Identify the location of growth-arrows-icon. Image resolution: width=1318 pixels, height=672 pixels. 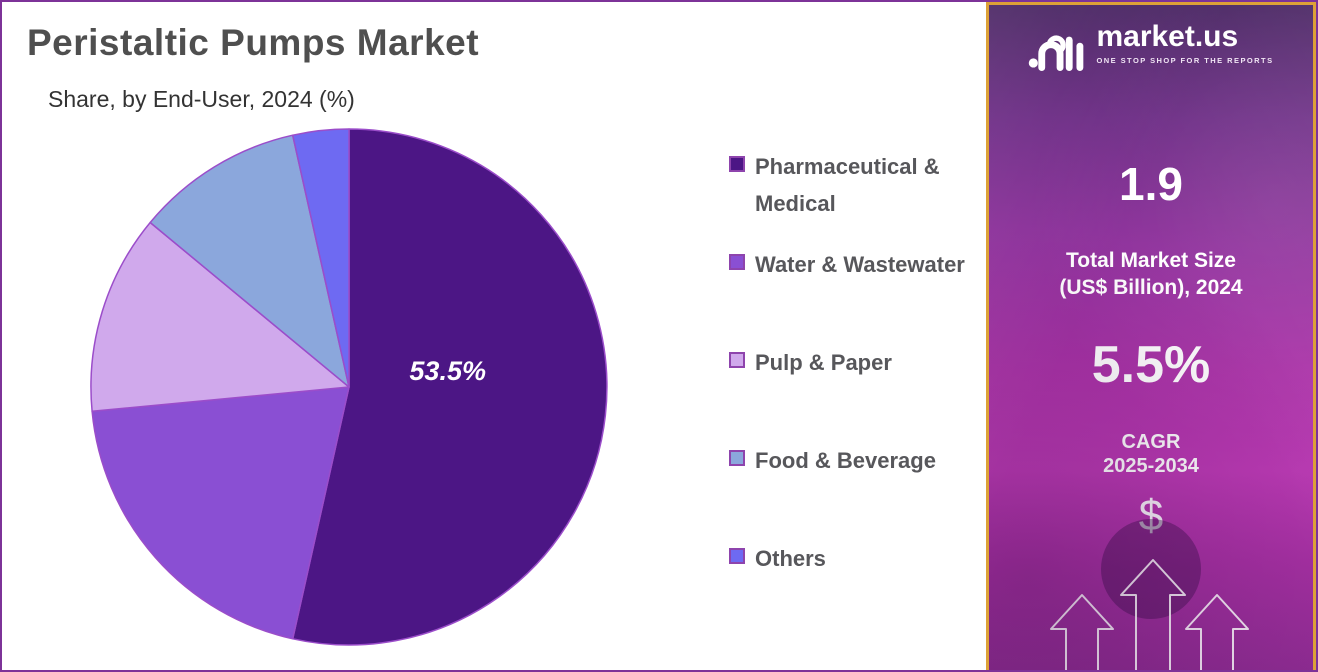
(1149, 614).